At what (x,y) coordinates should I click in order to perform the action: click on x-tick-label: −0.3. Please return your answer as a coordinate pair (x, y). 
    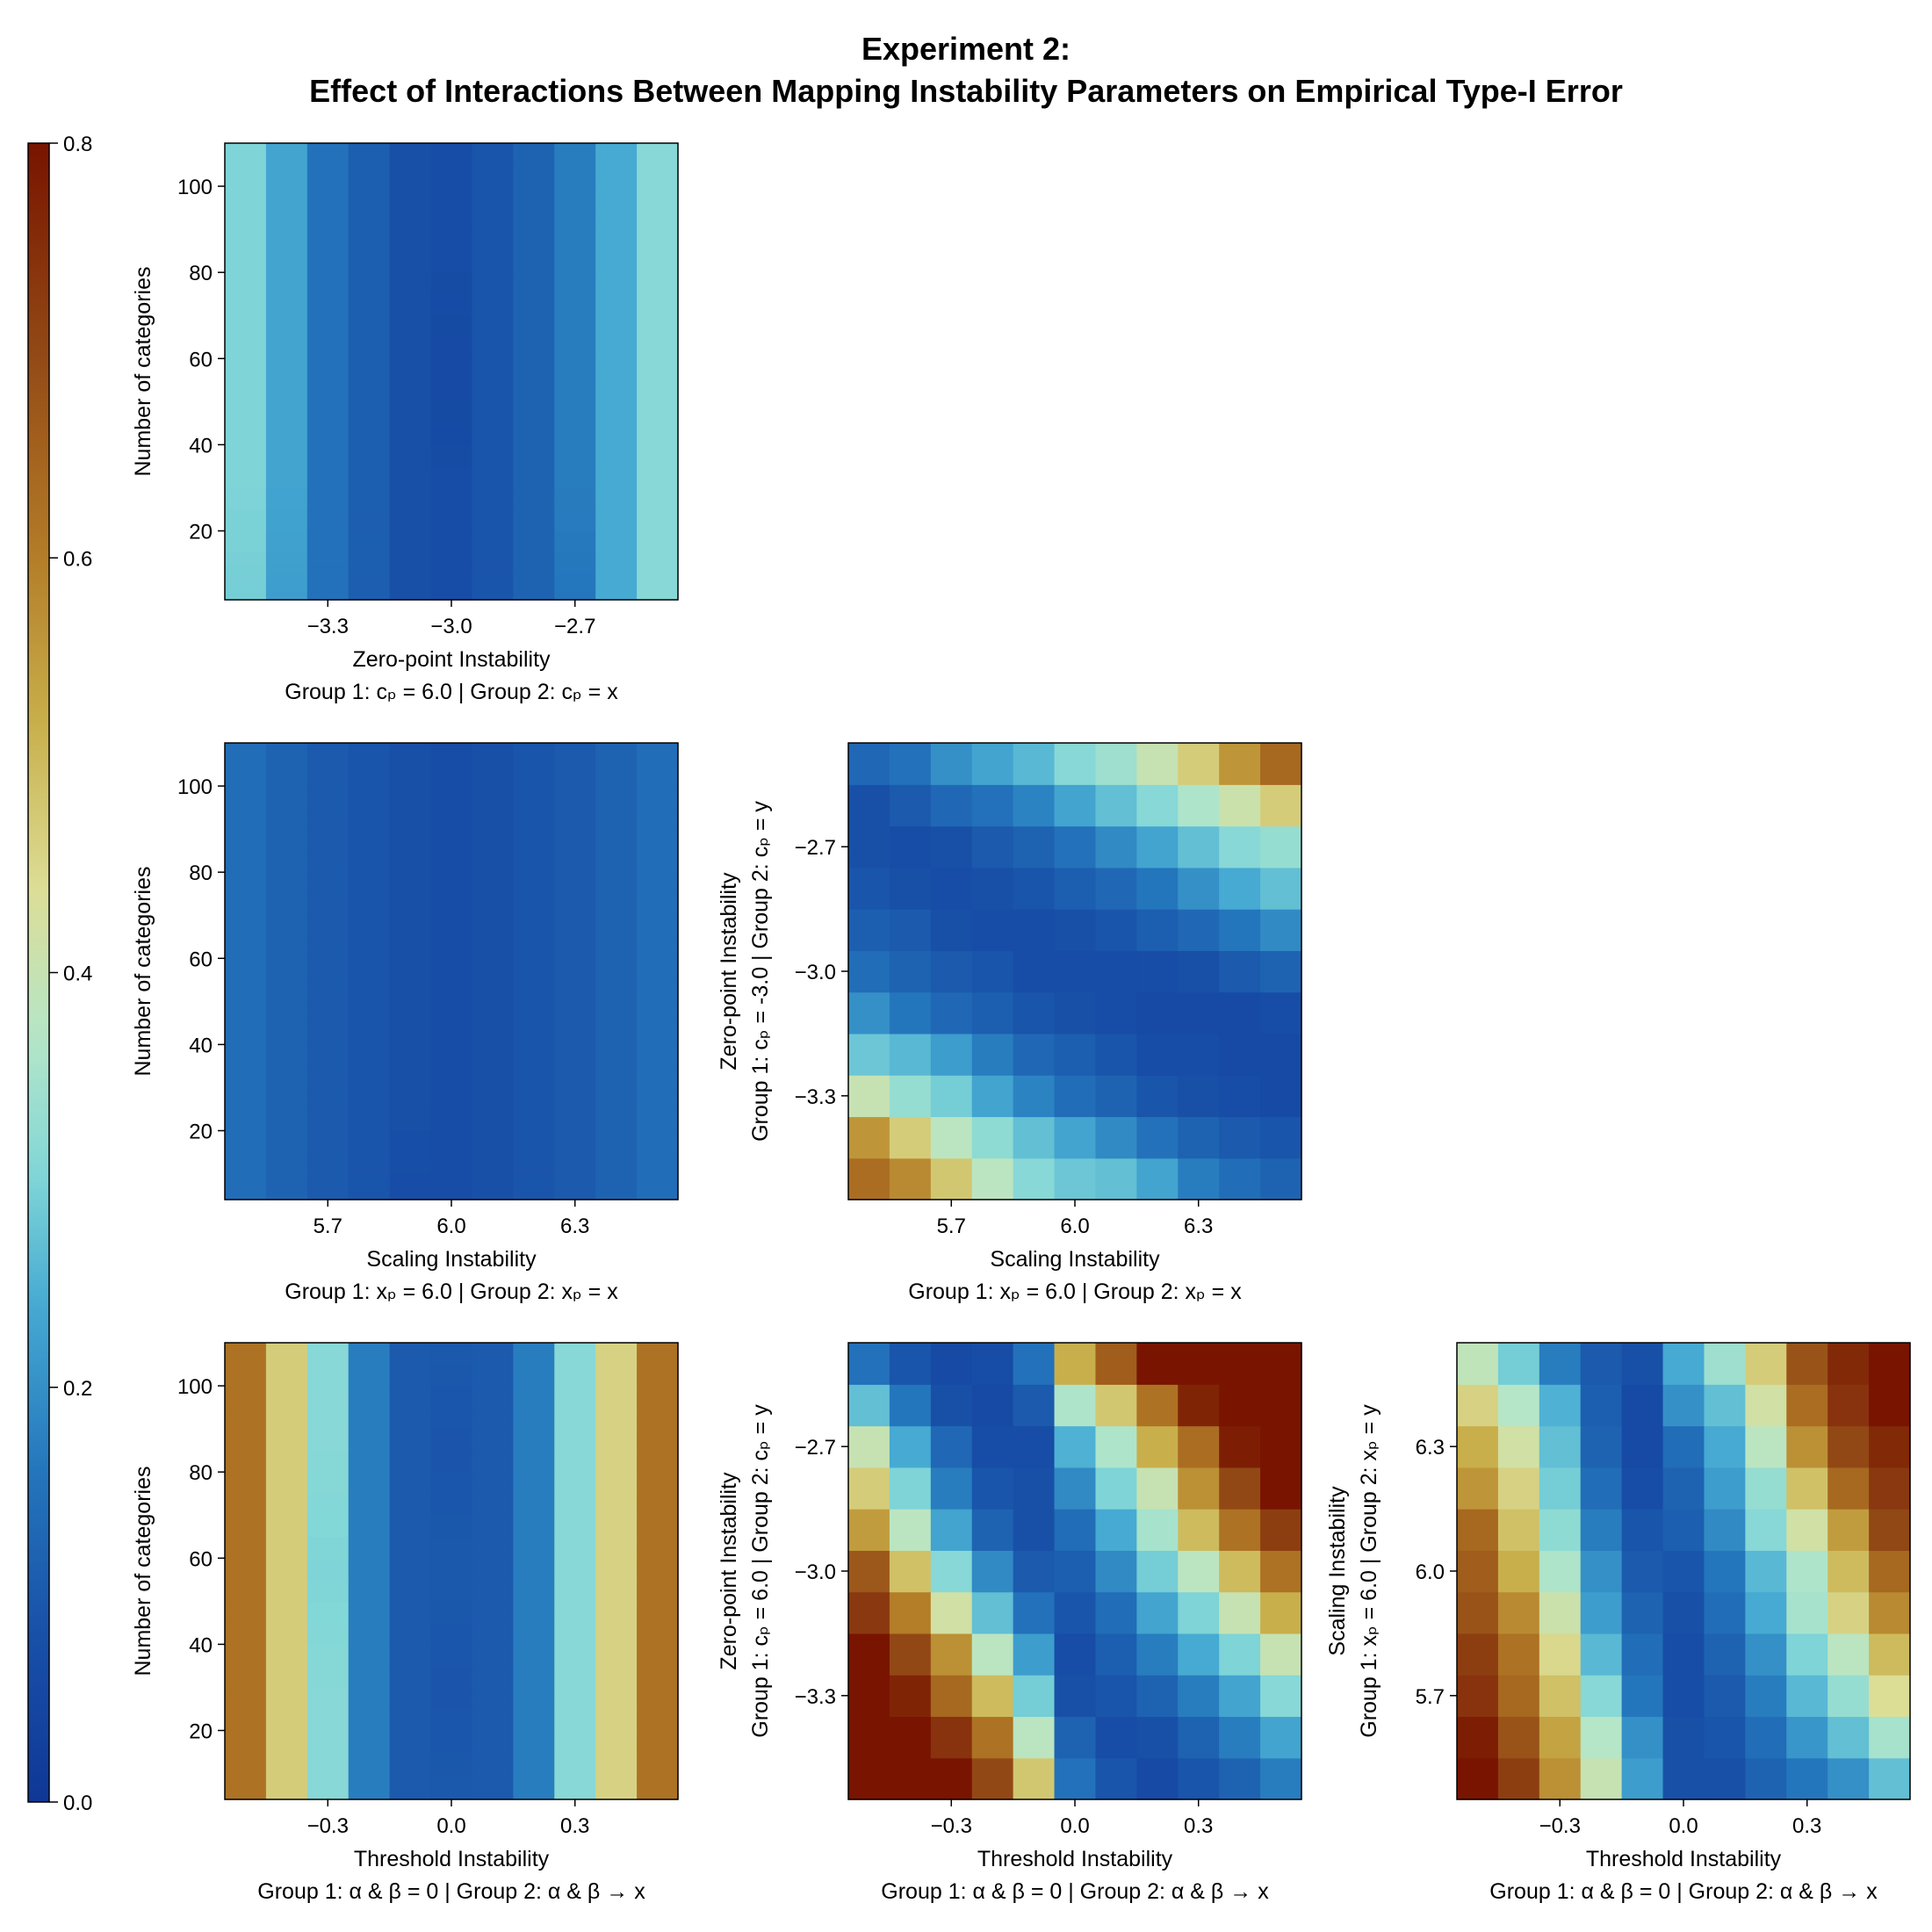
    Looking at the image, I should click on (1560, 1826).